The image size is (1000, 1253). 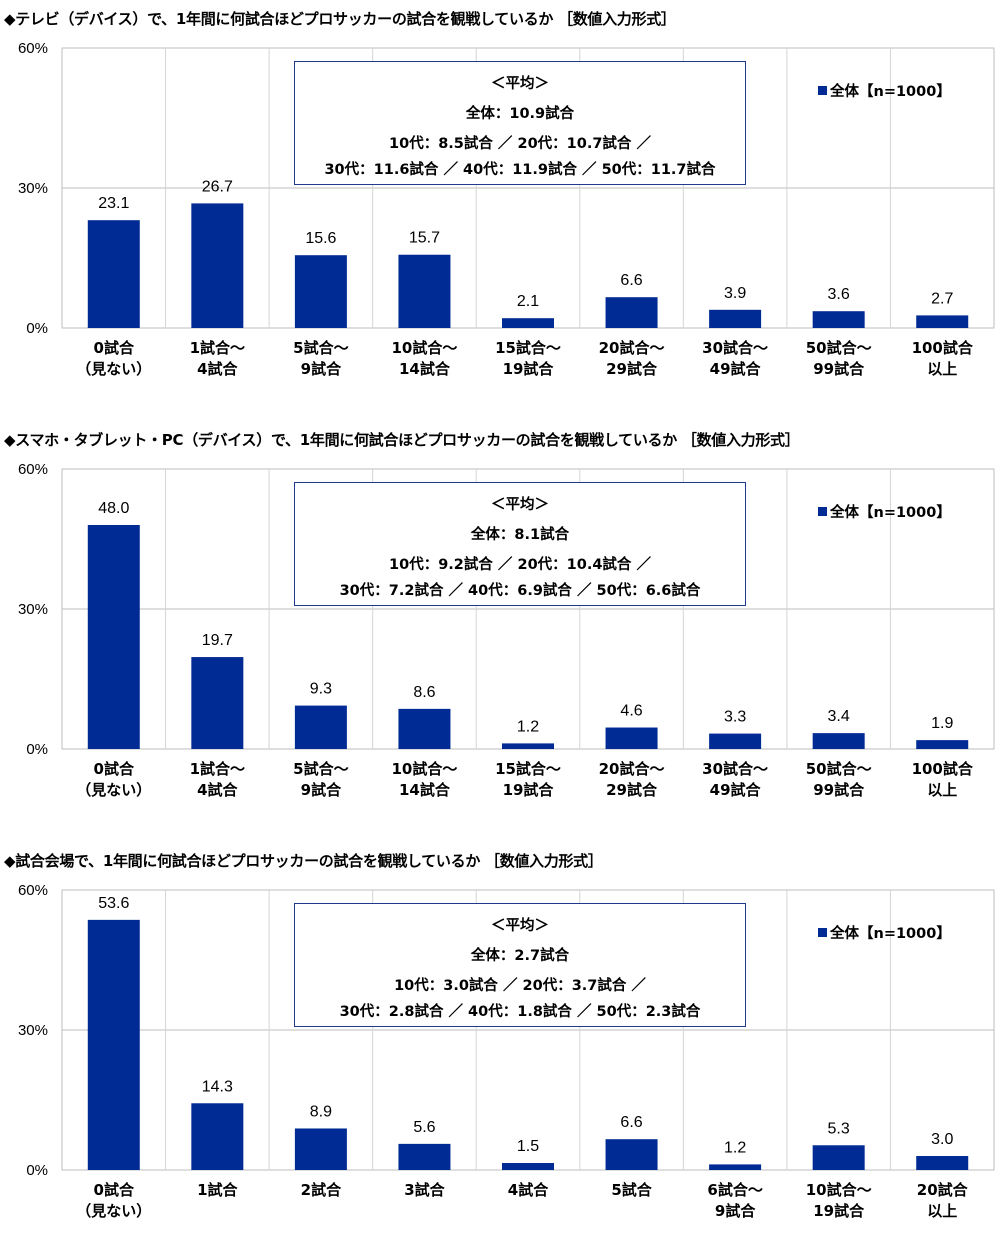 What do you see at coordinates (321, 348) in the screenshot?
I see `category-label-line: 5試合～` at bounding box center [321, 348].